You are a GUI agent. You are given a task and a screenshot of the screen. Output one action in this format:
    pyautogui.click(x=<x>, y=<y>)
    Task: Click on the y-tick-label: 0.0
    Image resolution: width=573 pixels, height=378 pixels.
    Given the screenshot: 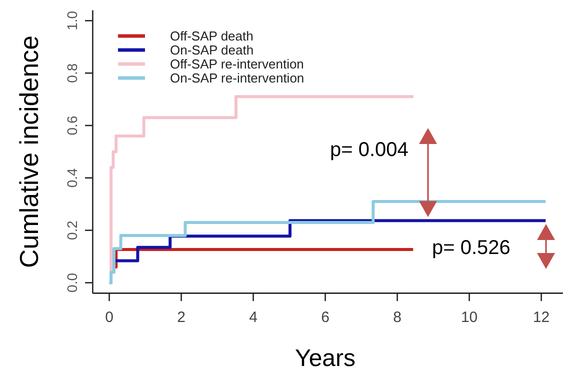 What is the action you would take?
    pyautogui.click(x=72, y=282)
    